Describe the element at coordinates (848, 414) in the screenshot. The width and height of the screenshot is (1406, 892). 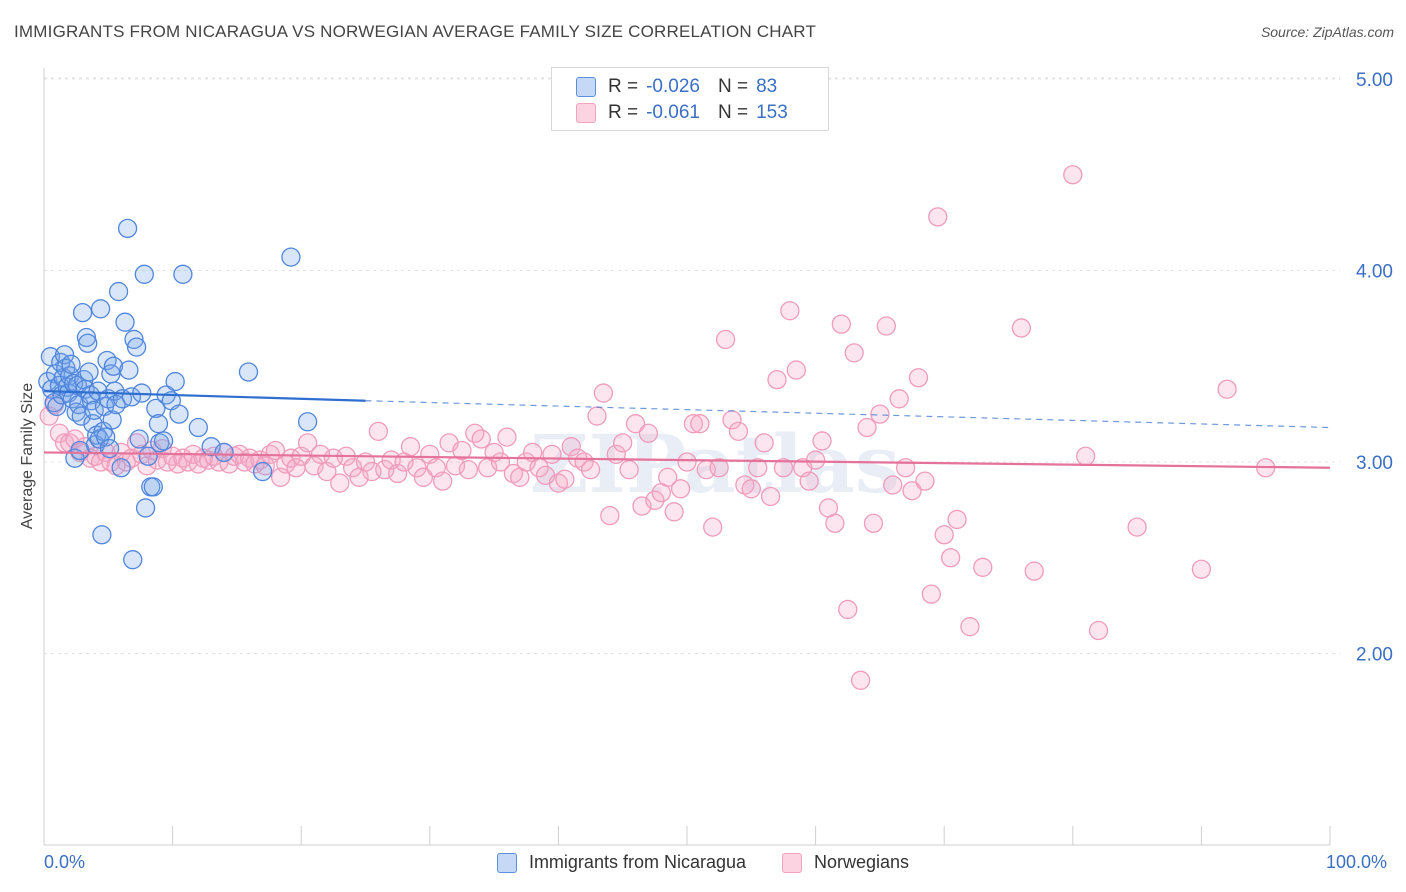
I see `trend-line-nicaragua-extended` at that location.